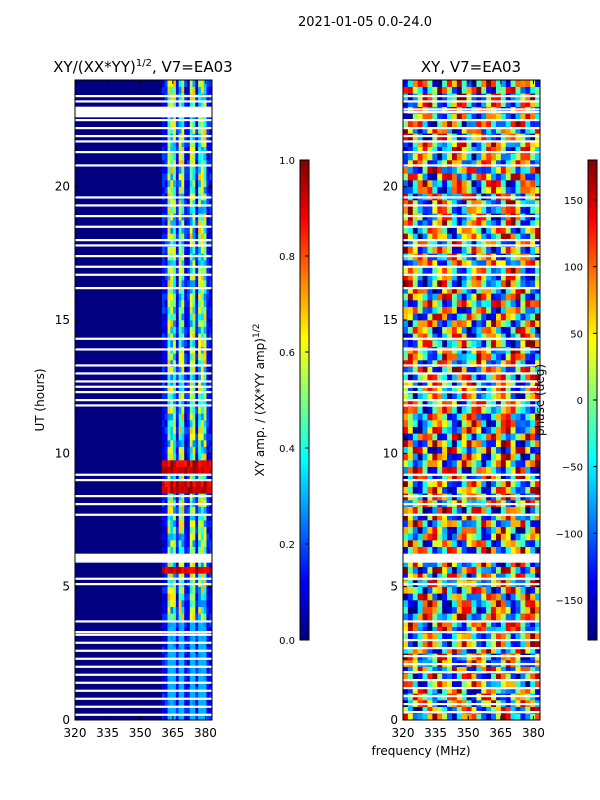 The height and width of the screenshot is (800, 600). What do you see at coordinates (573, 201) in the screenshot?
I see `colorbar-tick-label: 150` at bounding box center [573, 201].